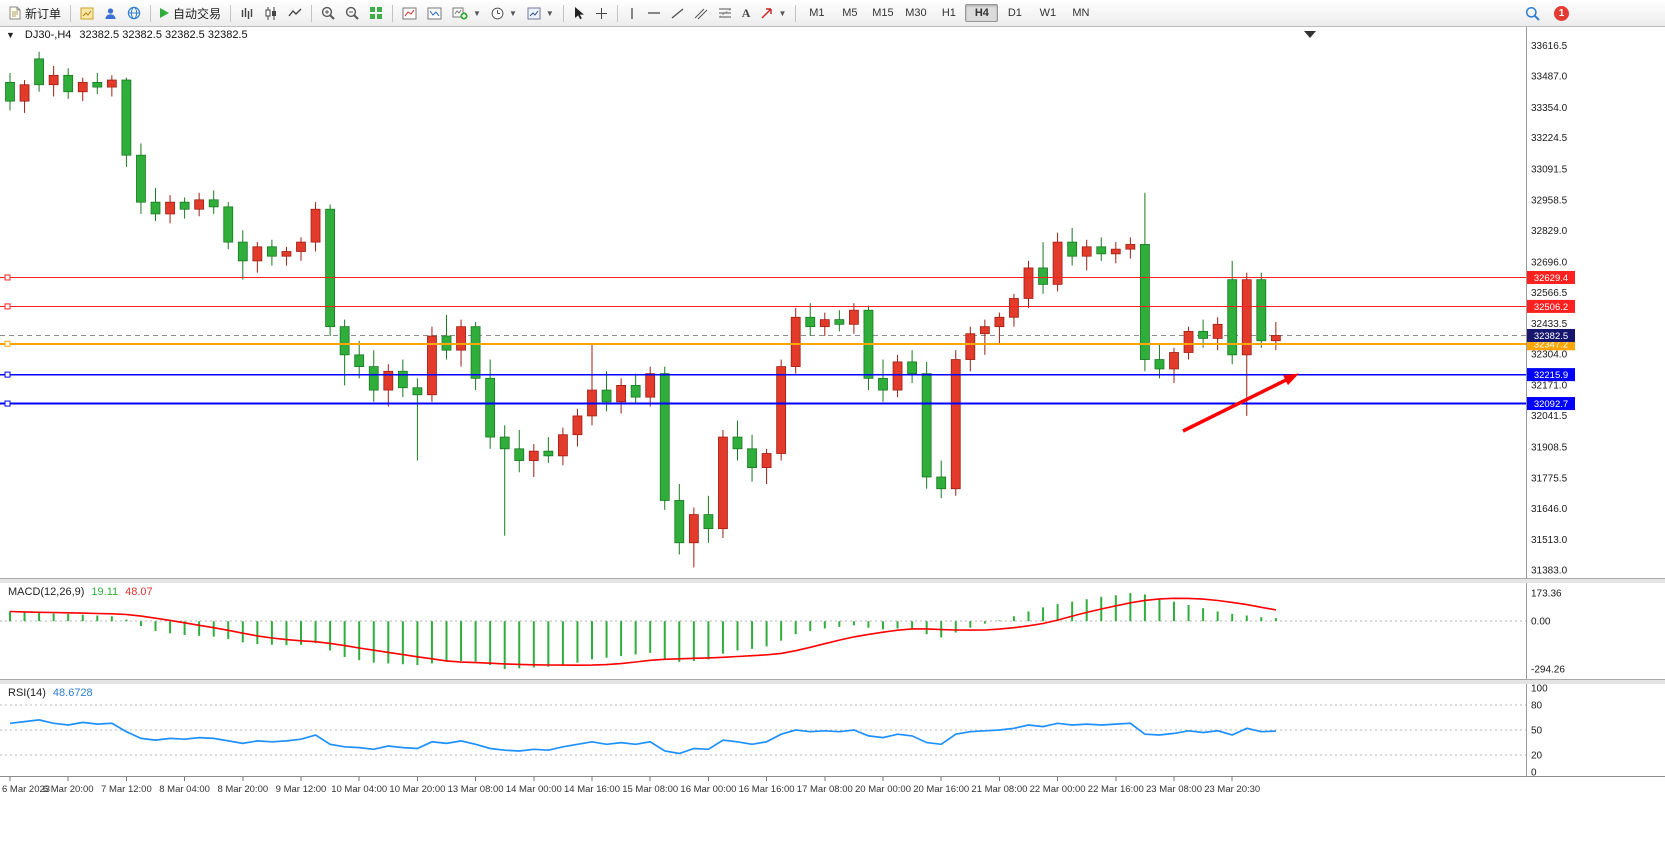 The width and height of the screenshot is (1665, 844). I want to click on trend-arrow, so click(1235, 405).